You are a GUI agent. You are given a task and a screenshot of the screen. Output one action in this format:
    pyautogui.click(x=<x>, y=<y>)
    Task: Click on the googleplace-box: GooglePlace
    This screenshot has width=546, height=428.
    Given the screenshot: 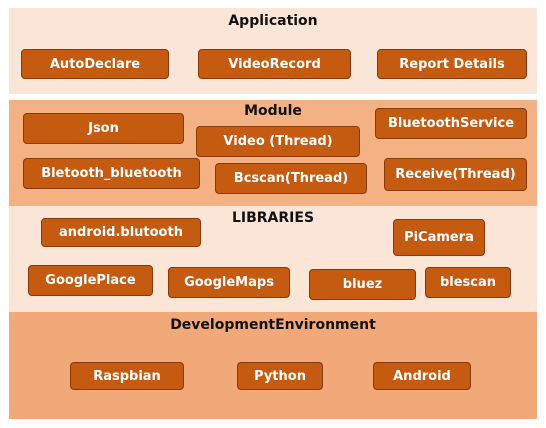 What is the action you would take?
    pyautogui.click(x=90, y=280)
    